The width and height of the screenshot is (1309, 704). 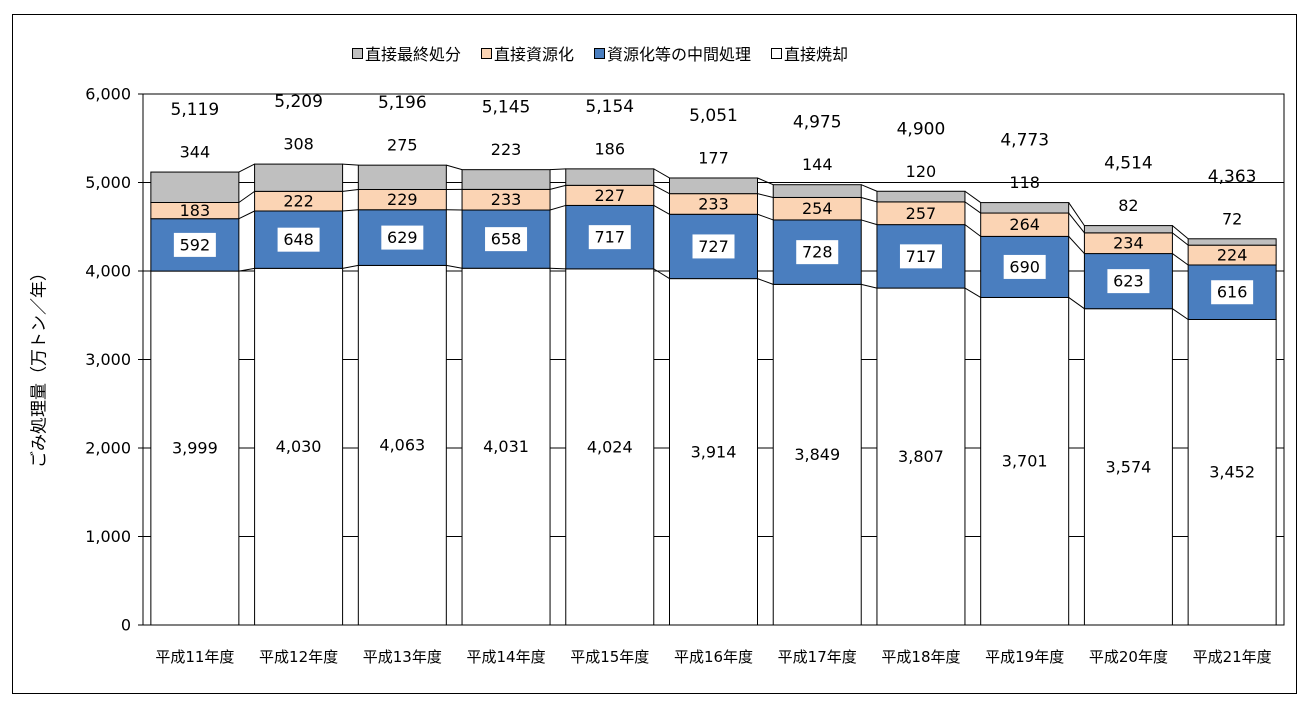 I want to click on total-label: 5,119, so click(x=195, y=110).